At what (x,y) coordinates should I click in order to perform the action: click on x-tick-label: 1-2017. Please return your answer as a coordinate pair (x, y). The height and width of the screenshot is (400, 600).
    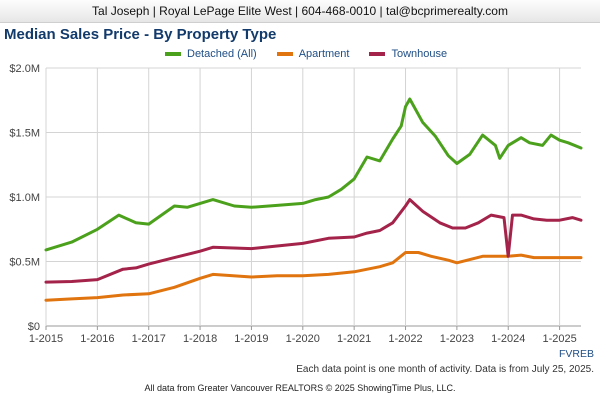
    Looking at the image, I should click on (149, 339).